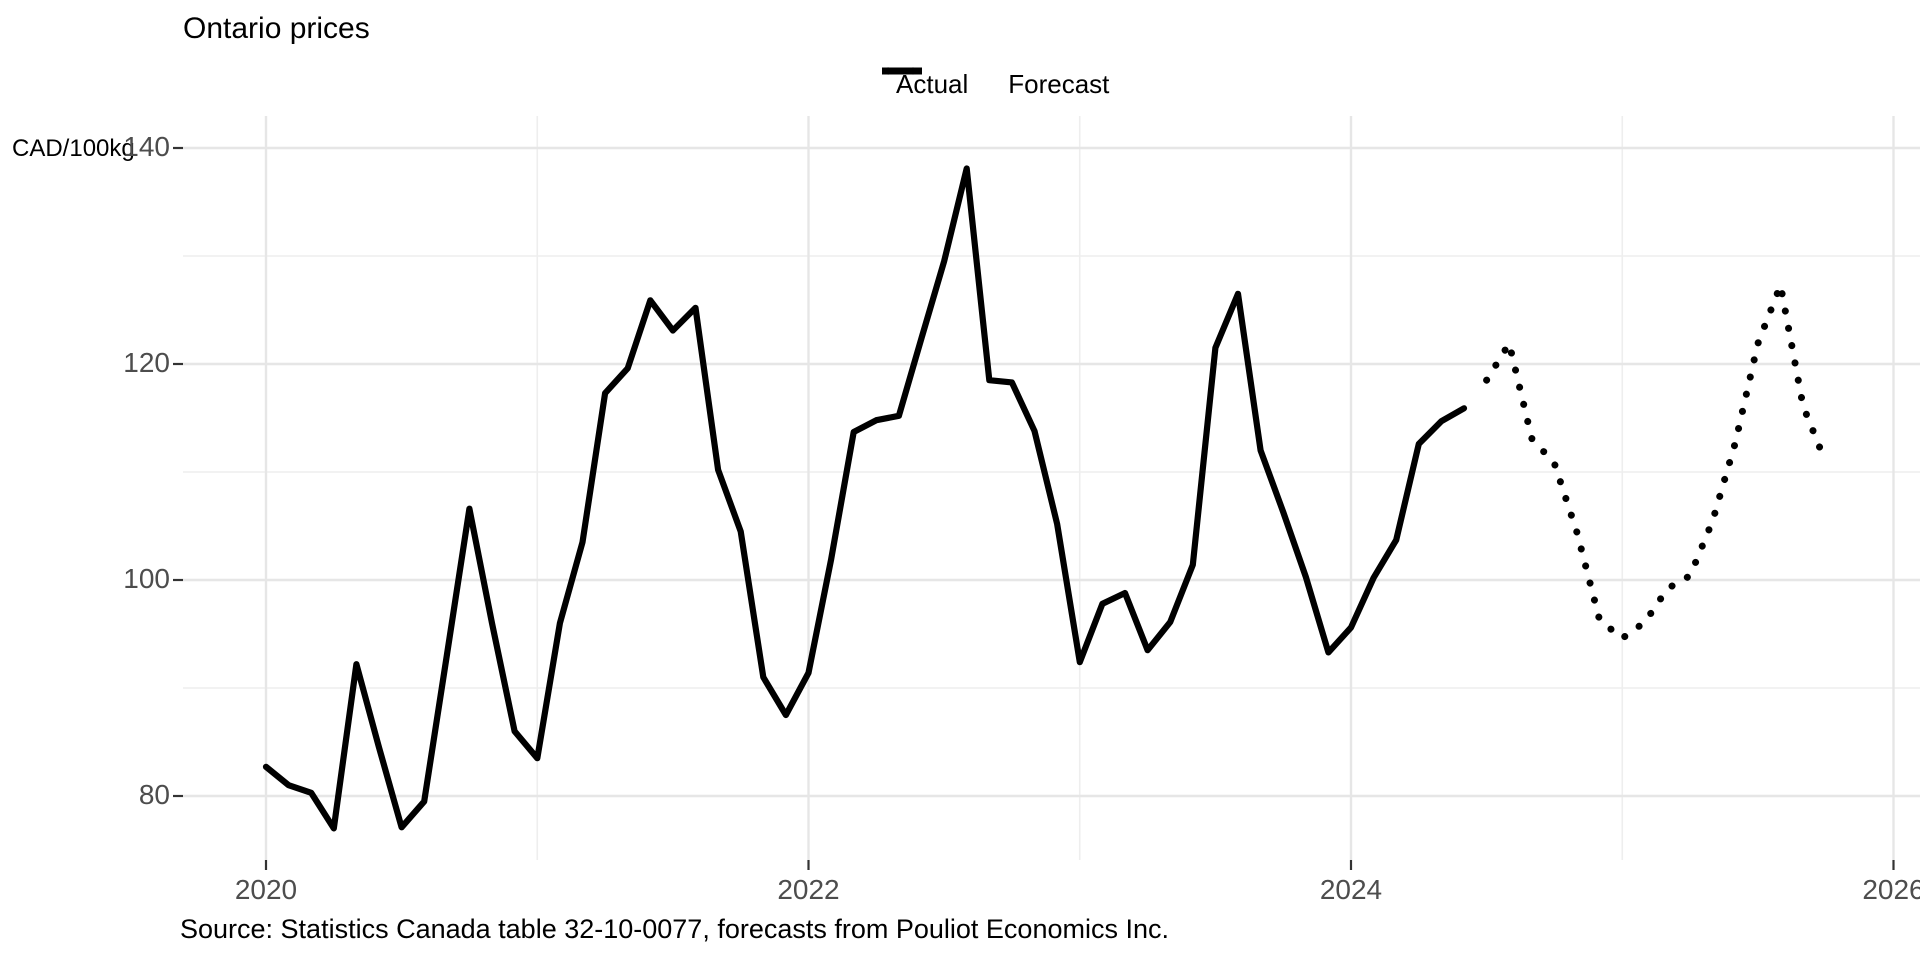 This screenshot has width=1920, height=960. I want to click on page-title: Ontario prices, so click(276, 28).